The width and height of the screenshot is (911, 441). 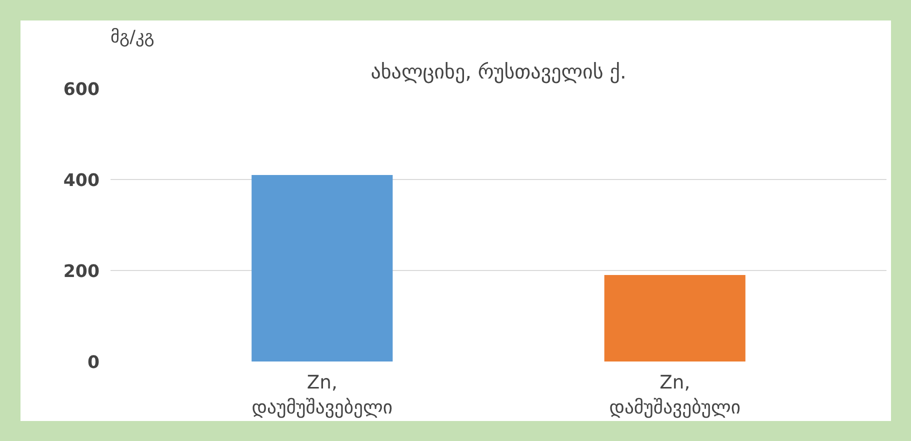 What do you see at coordinates (81, 181) in the screenshot?
I see `y-tick-label: 400` at bounding box center [81, 181].